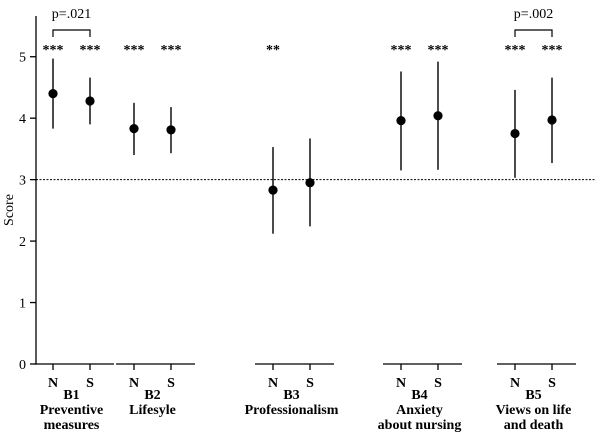 This screenshot has height=436, width=596. What do you see at coordinates (533, 14) in the screenshot?
I see `p-value-label: p=.002` at bounding box center [533, 14].